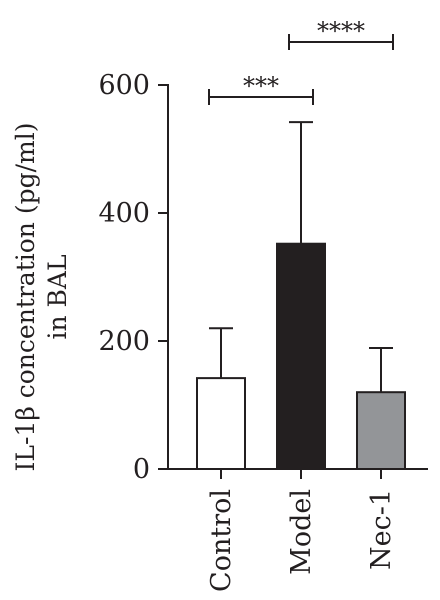 Image resolution: width=440 pixels, height=600 pixels. I want to click on x-tick-label: Control, so click(221, 540).